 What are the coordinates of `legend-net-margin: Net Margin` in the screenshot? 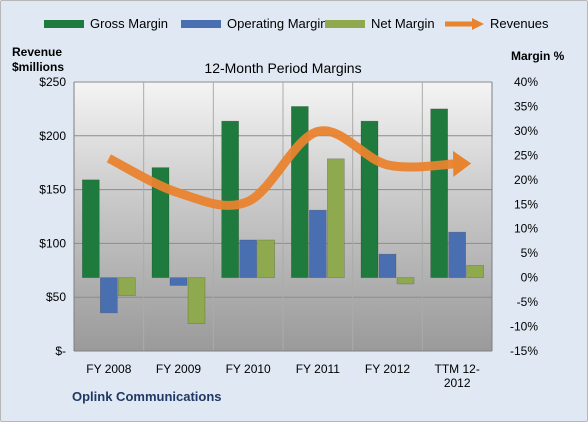 It's located at (380, 23).